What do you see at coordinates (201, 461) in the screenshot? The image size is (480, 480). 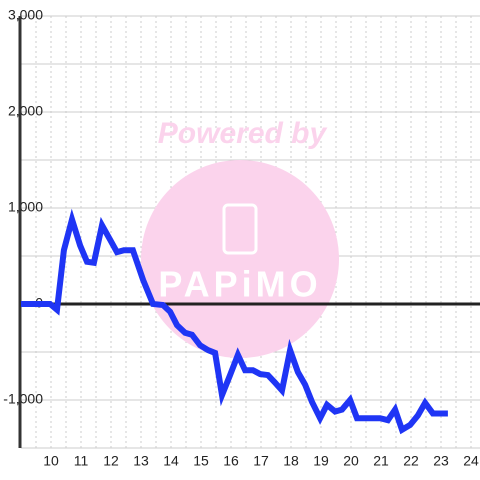 I see `x-tick-label: 15` at bounding box center [201, 461].